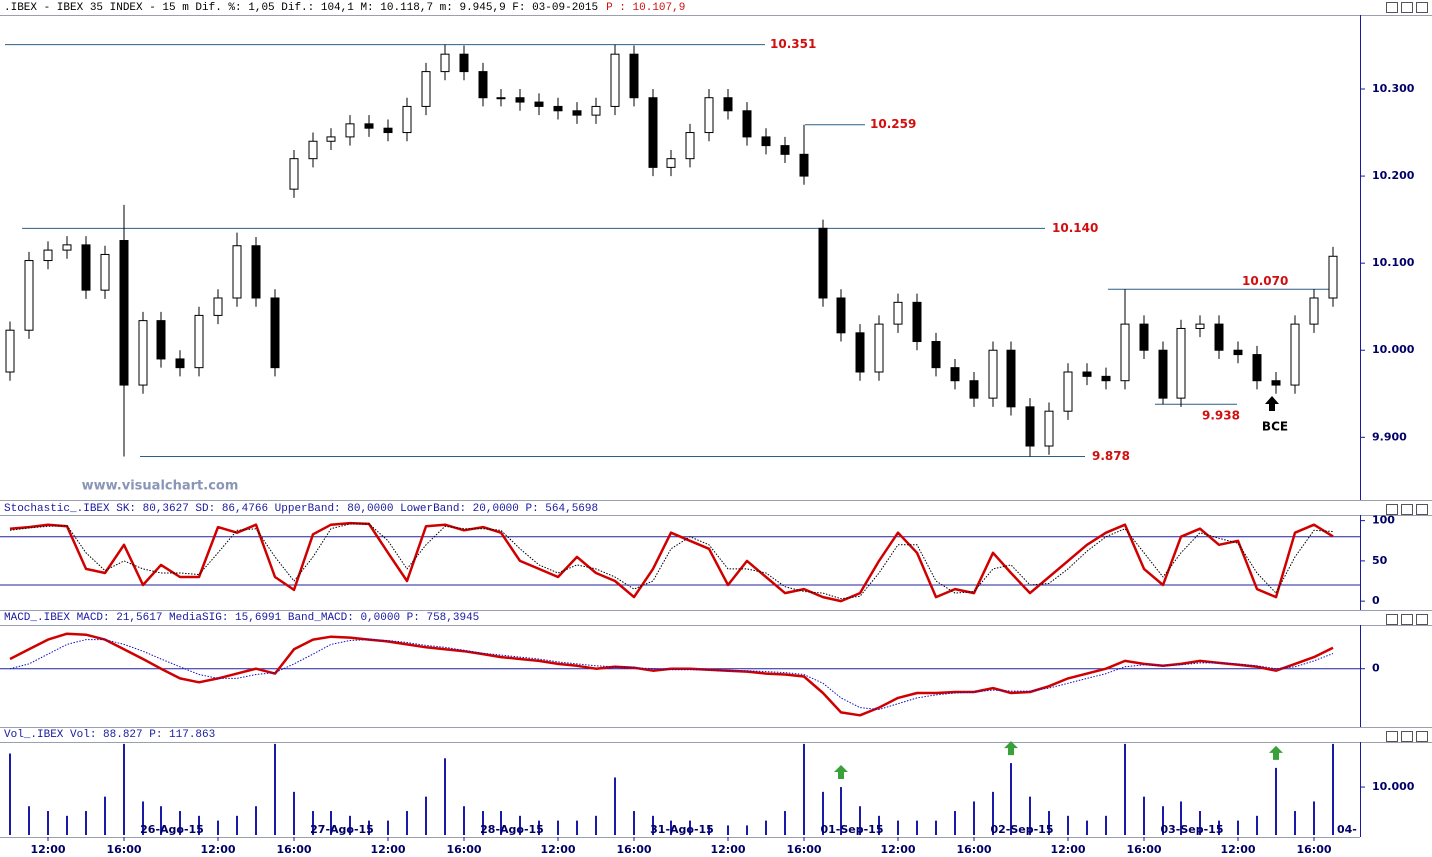  I want to click on panel-price: P : 10.107,9, so click(645, 8).